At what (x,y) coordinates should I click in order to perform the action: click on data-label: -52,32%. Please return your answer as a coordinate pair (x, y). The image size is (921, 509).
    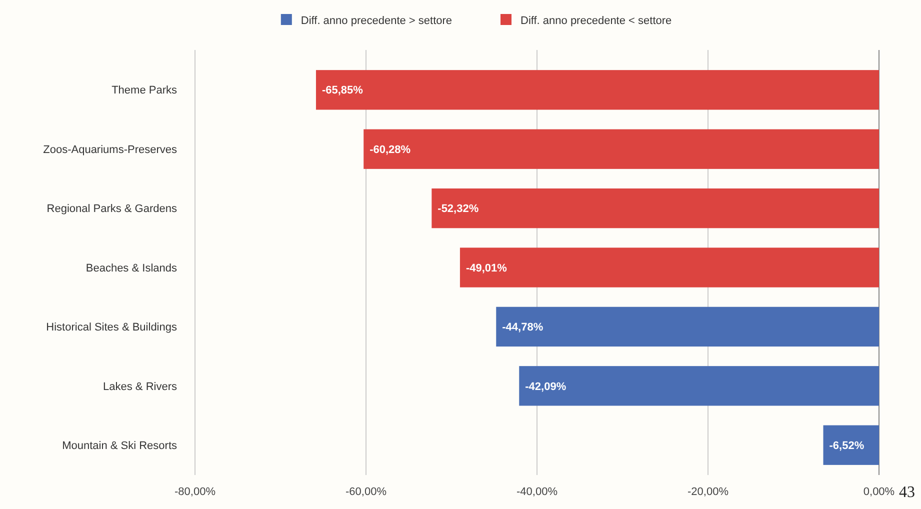
    Looking at the image, I should click on (458, 209).